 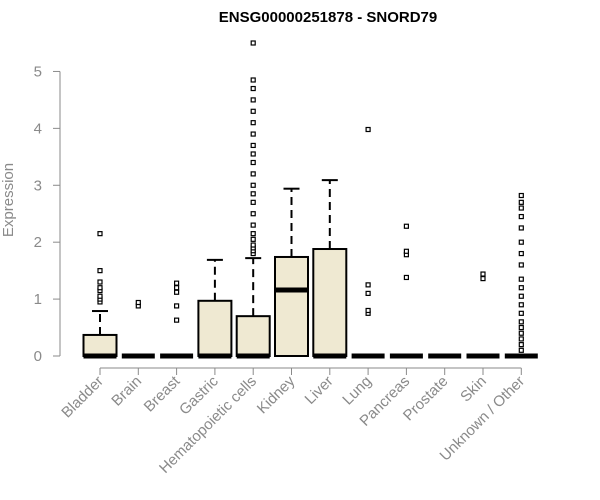 I want to click on box-hematopoietic-cells, so click(x=253, y=199).